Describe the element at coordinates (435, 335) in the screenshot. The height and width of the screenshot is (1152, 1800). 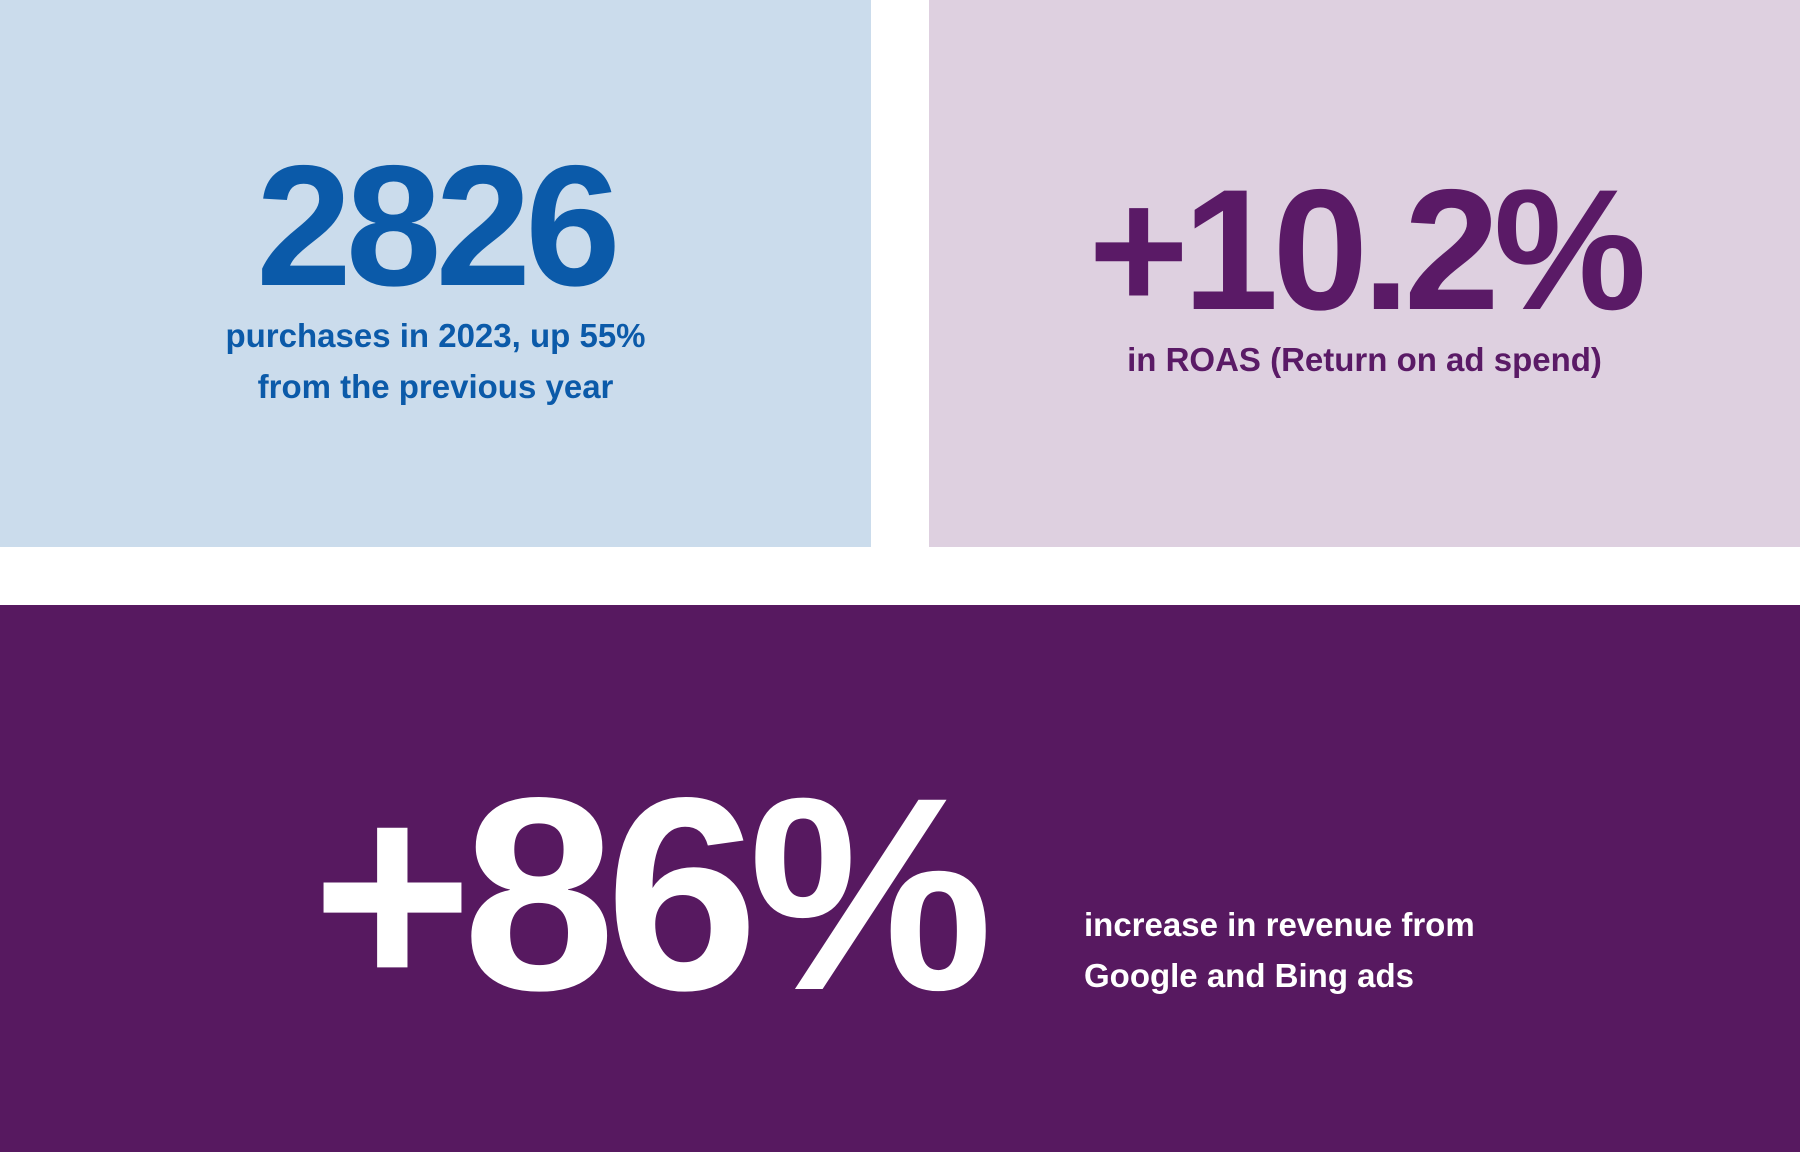
I see `purchases-caption-line1: purchases in 2023, up 55%` at that location.